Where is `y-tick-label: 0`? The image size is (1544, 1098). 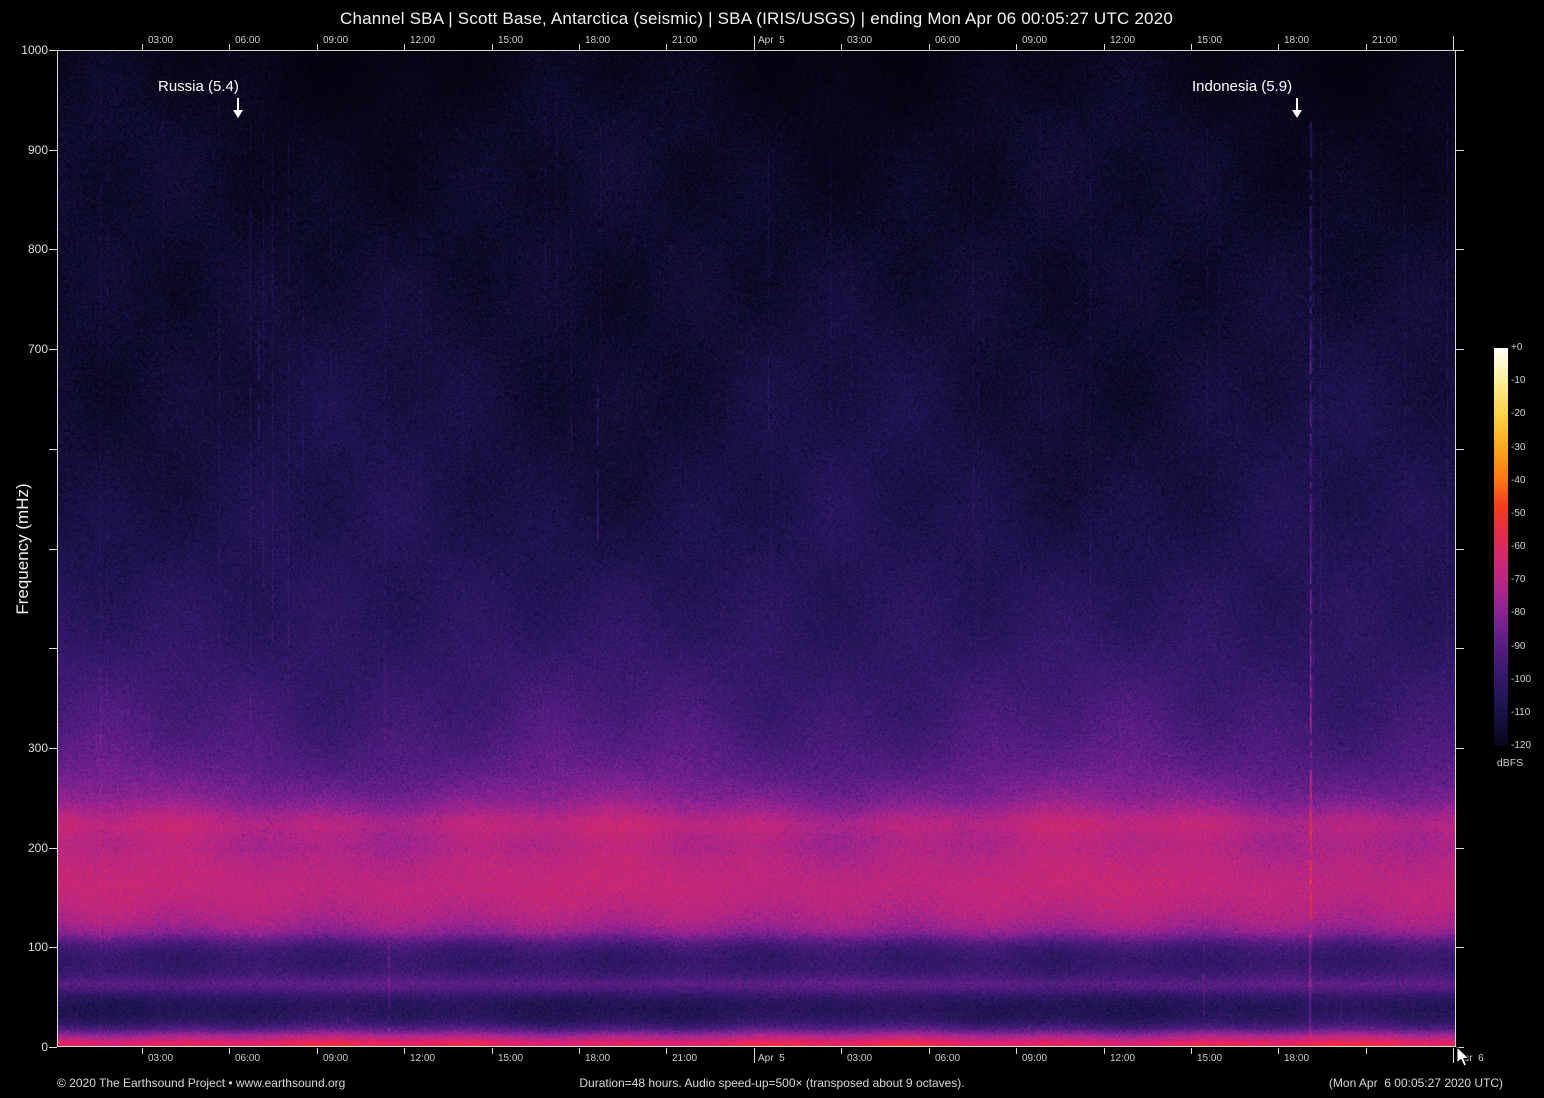
y-tick-label: 0 is located at coordinates (44, 1047).